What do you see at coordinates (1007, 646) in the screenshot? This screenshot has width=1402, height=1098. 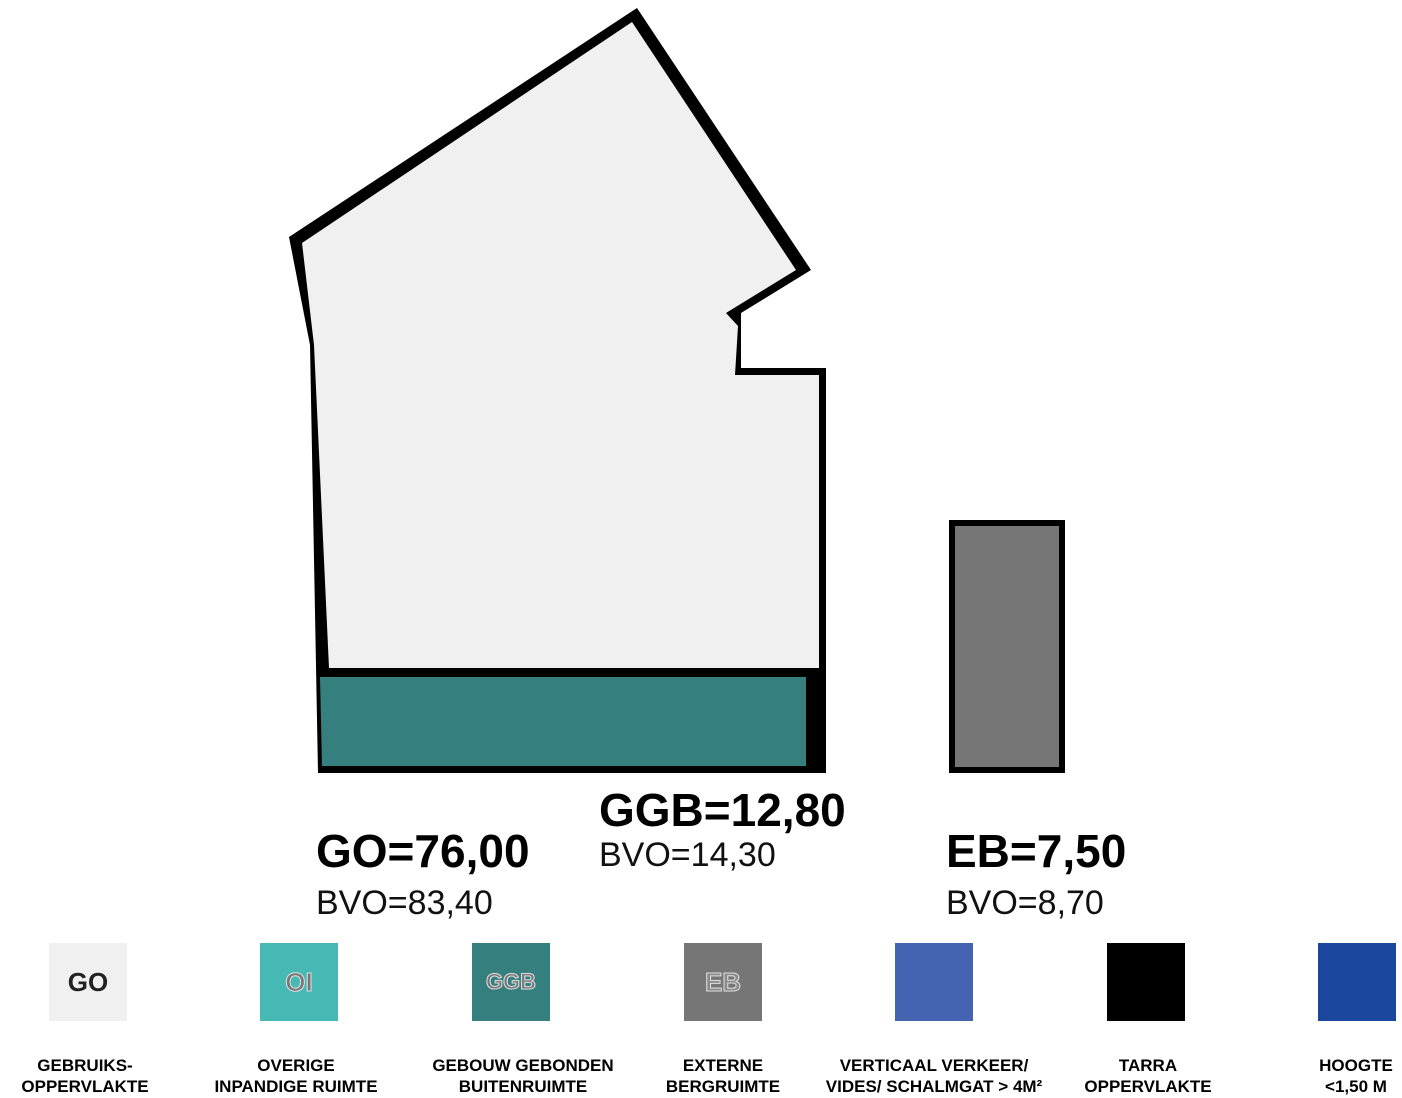 I see `eb-area-fill` at bounding box center [1007, 646].